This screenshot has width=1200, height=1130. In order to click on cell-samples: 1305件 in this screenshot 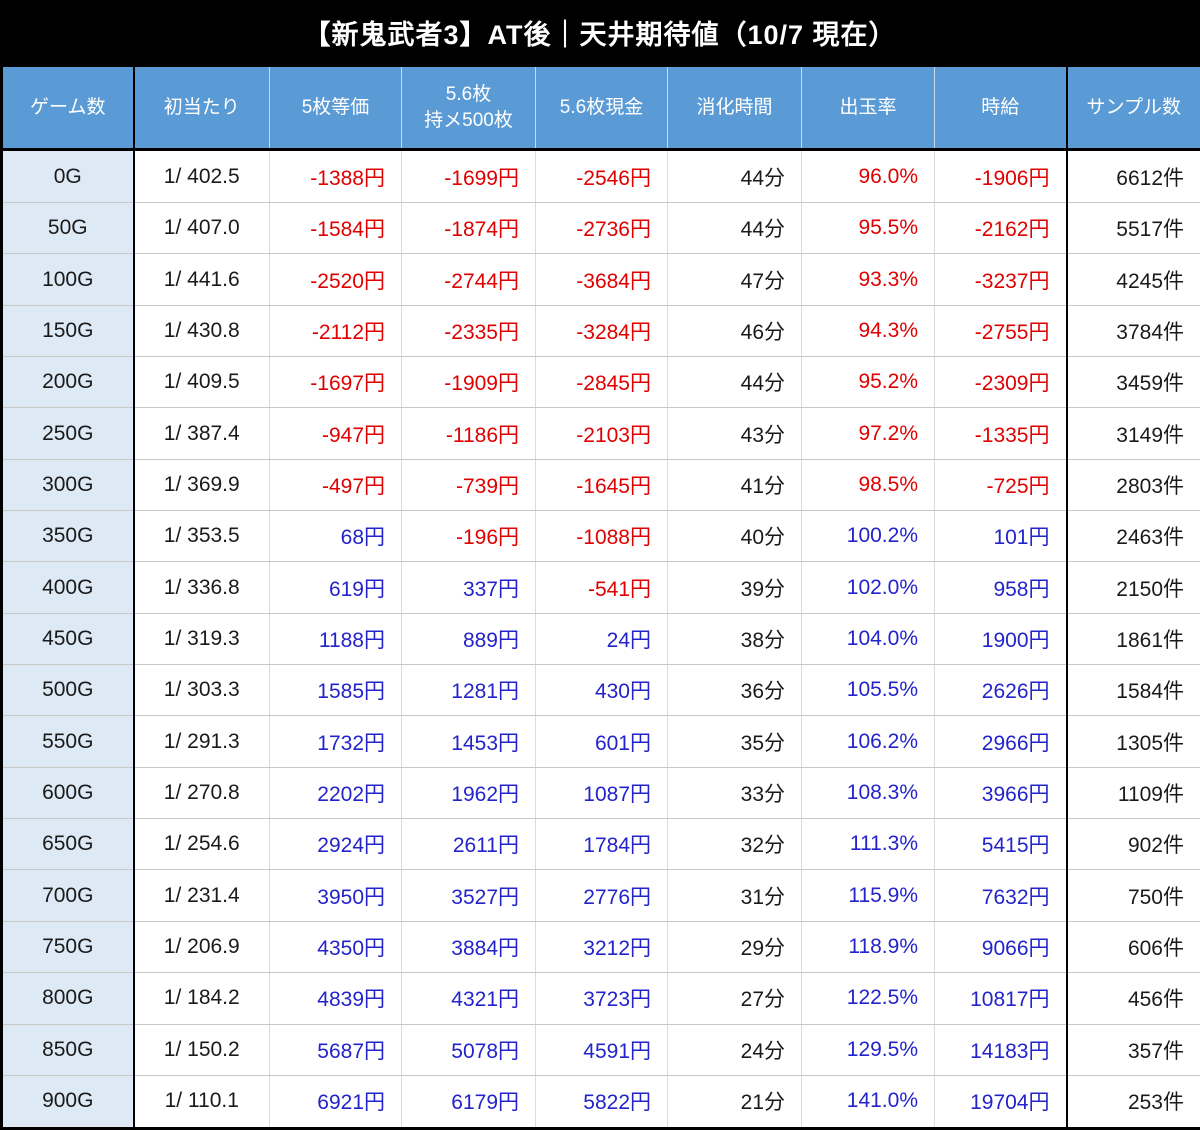, I will do `click(1133, 741)`.